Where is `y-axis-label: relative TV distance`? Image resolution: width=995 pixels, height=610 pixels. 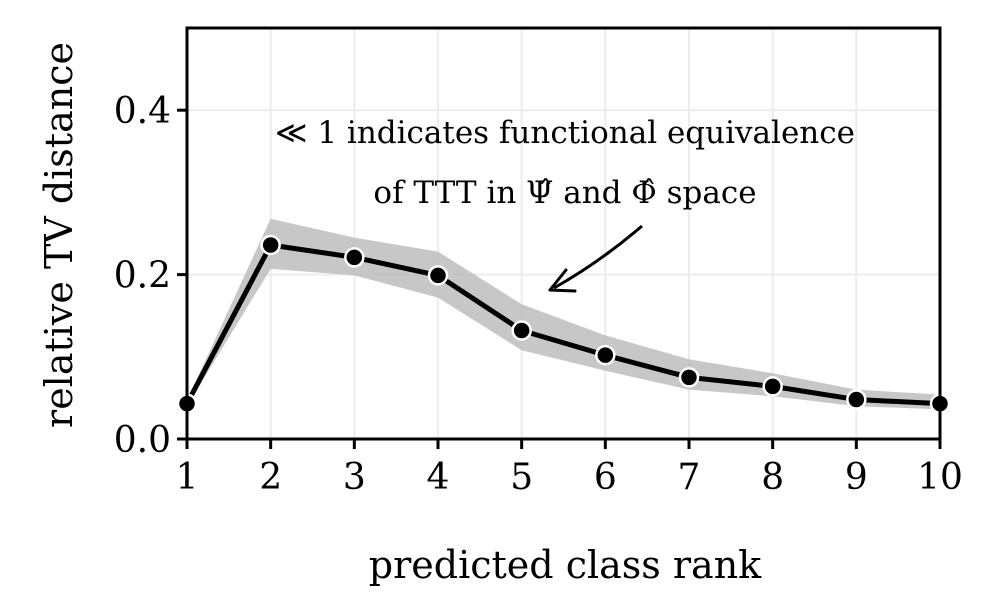
y-axis-label: relative TV distance is located at coordinates (59, 235).